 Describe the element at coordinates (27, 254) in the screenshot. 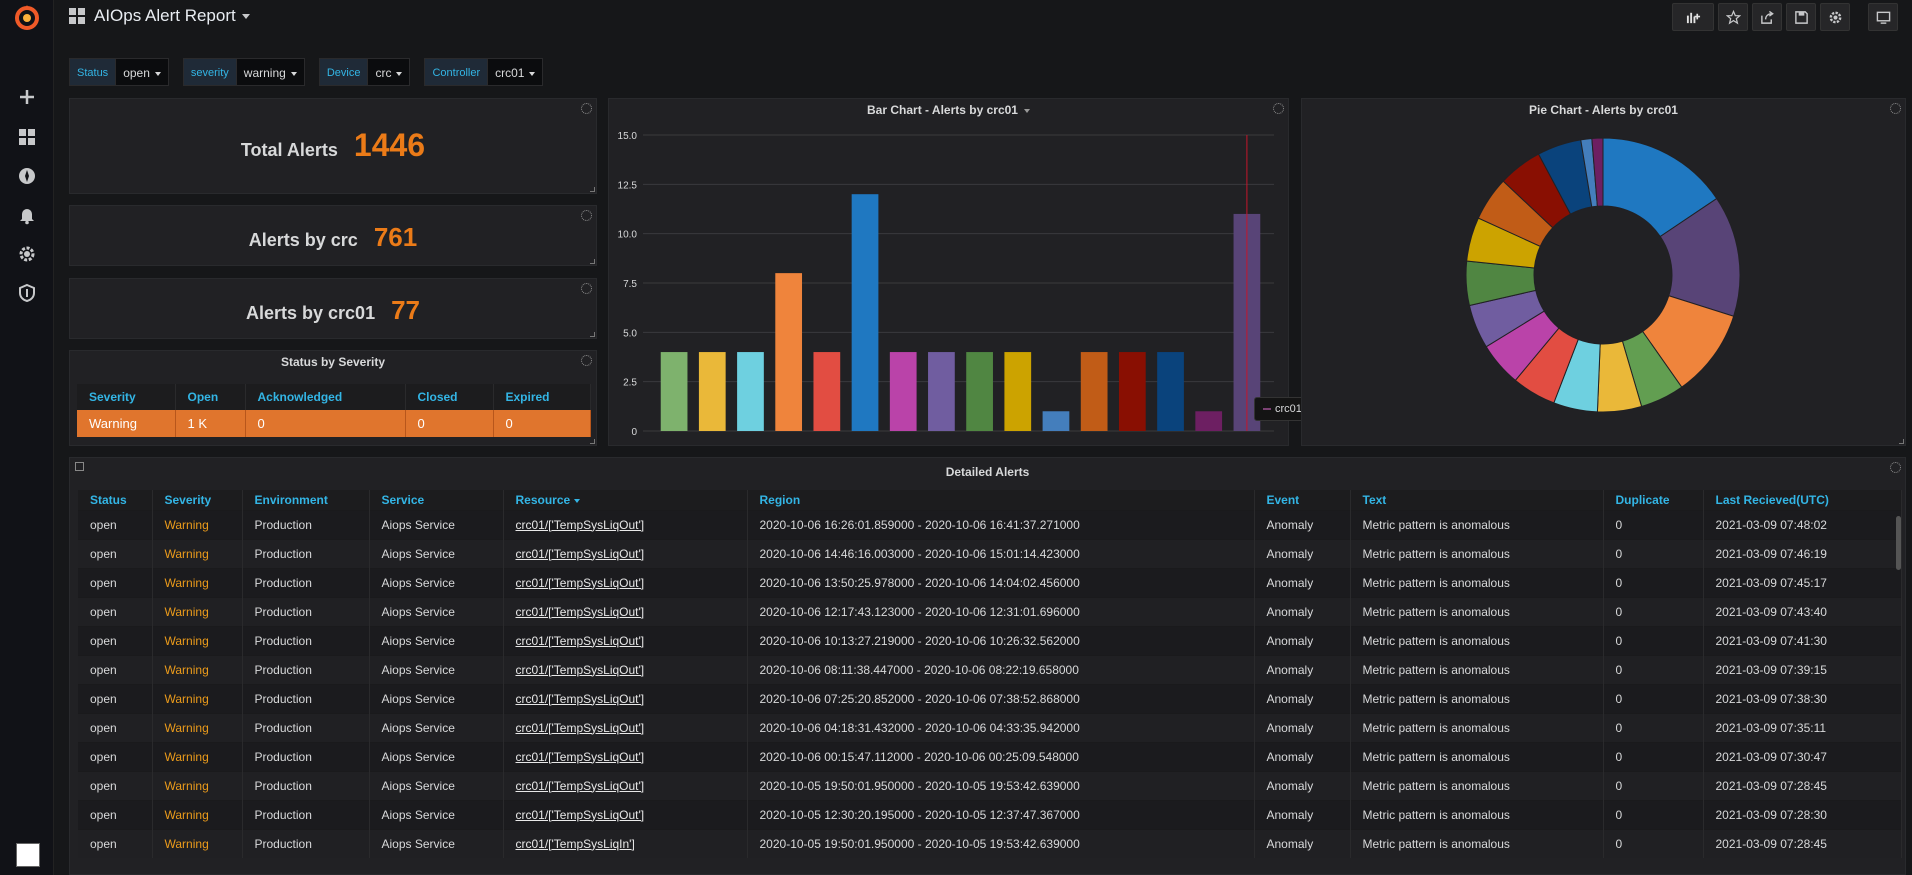

I see `gear-icon` at that location.